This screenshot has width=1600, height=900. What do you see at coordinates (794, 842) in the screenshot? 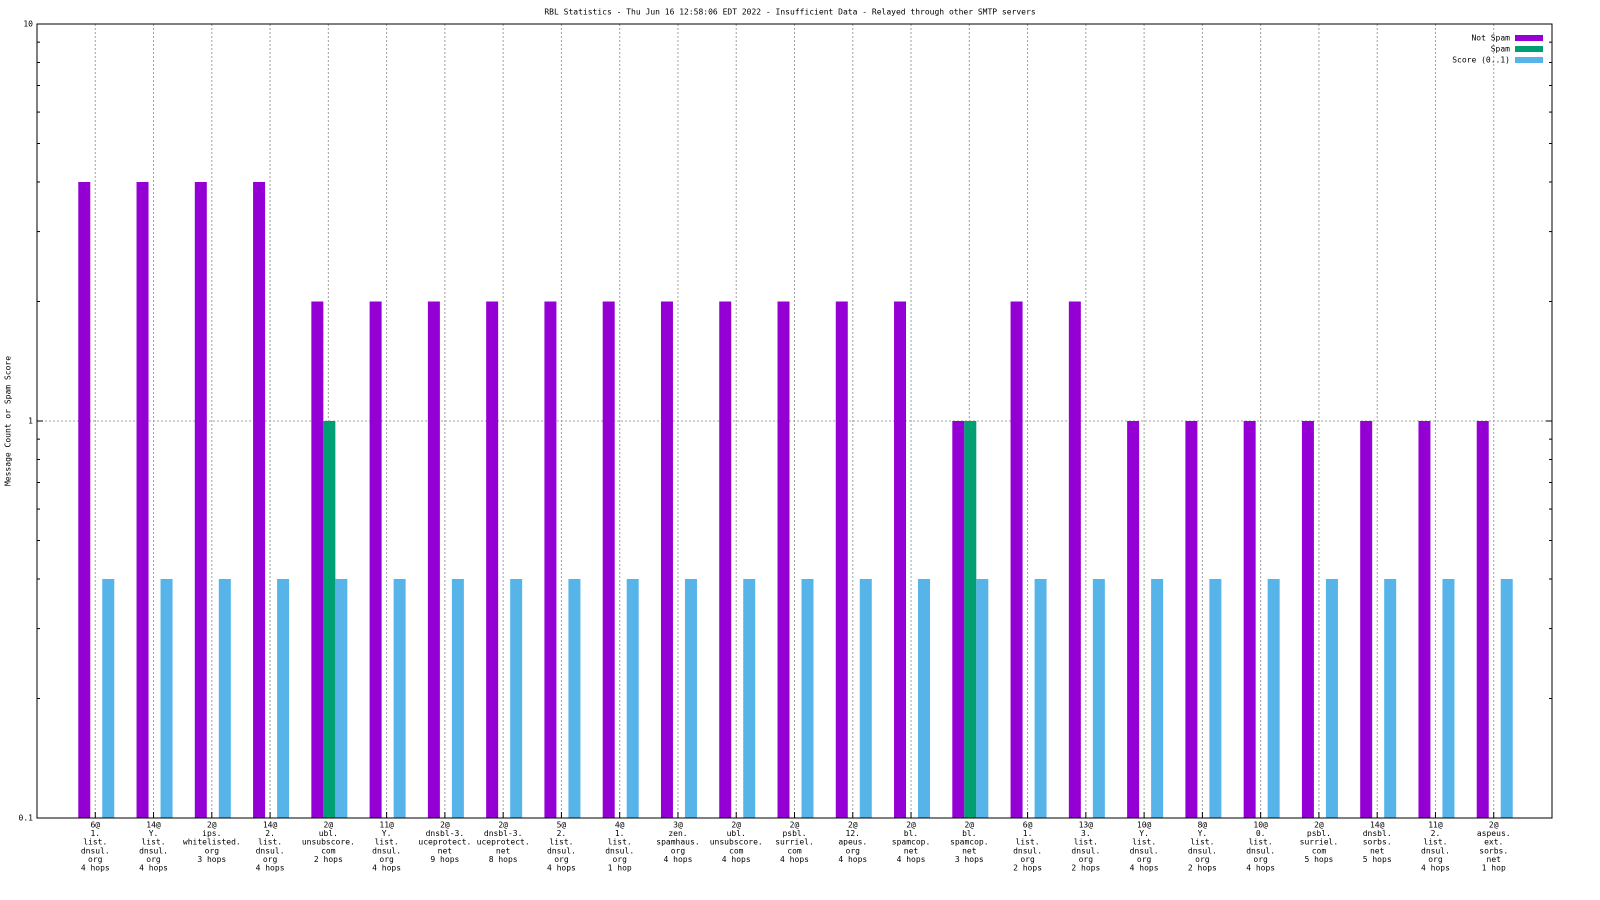
I see `x-tick-label: surriel.` at bounding box center [794, 842].